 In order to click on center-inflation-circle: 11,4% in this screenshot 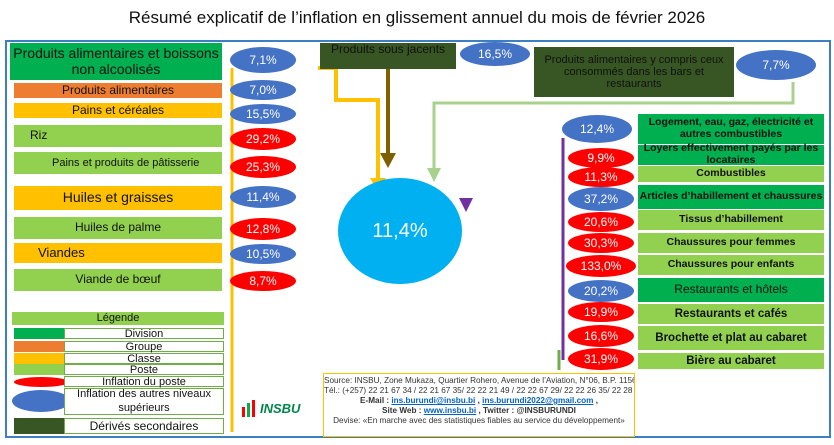, I will do `click(400, 231)`.